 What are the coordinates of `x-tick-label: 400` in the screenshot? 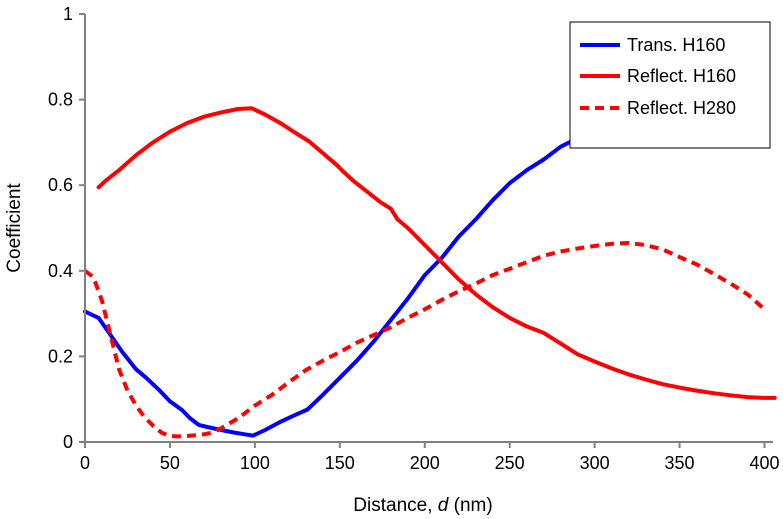 It's located at (764, 463).